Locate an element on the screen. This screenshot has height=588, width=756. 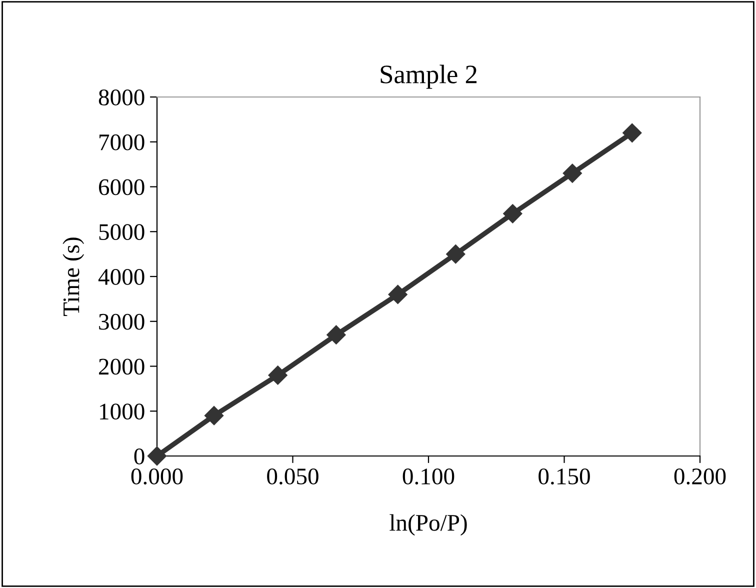
x-tick-label: 0.050 is located at coordinates (292, 476).